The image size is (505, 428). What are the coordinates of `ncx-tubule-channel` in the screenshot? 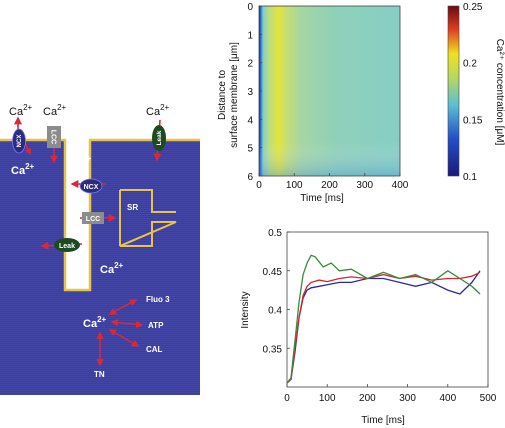 It's located at (91, 186).